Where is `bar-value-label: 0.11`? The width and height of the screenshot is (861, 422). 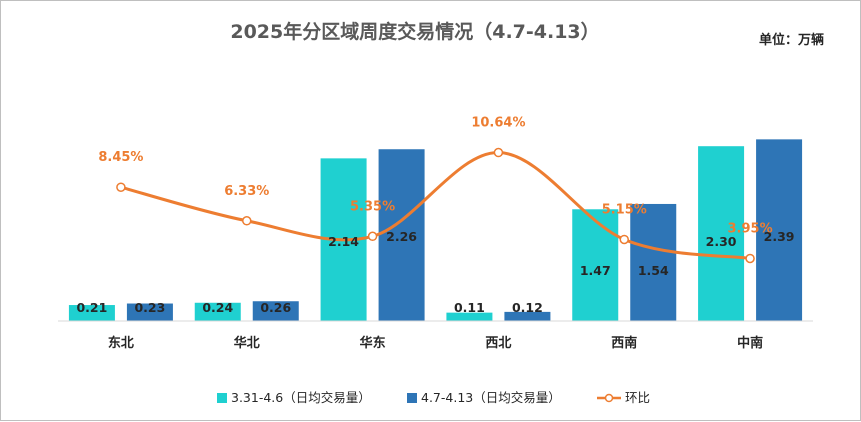
bar-value-label: 0.11 is located at coordinates (469, 307).